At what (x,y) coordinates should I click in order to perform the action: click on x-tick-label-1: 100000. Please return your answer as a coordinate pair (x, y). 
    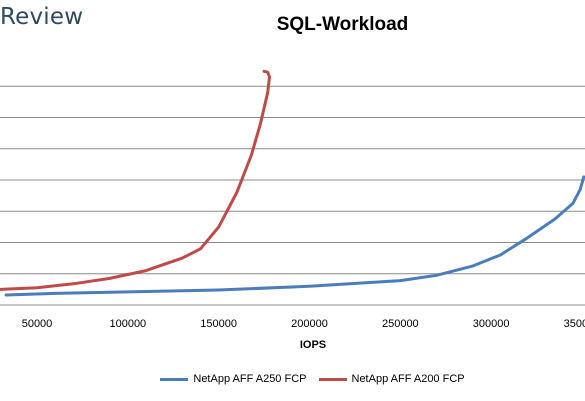
    Looking at the image, I should click on (127, 324).